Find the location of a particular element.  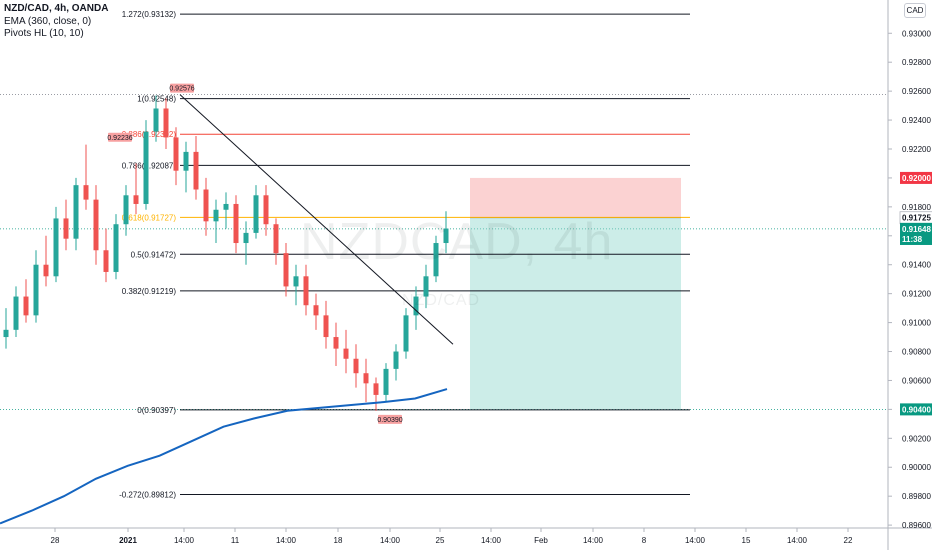

time-tick-label: 11 is located at coordinates (235, 540).